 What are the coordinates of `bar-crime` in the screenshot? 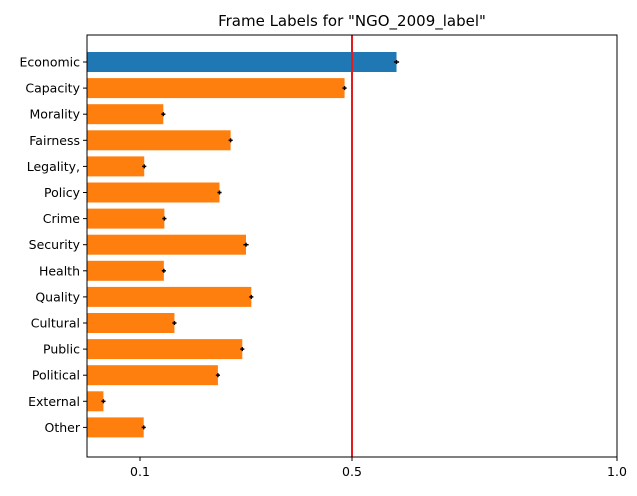 It's located at (126, 218).